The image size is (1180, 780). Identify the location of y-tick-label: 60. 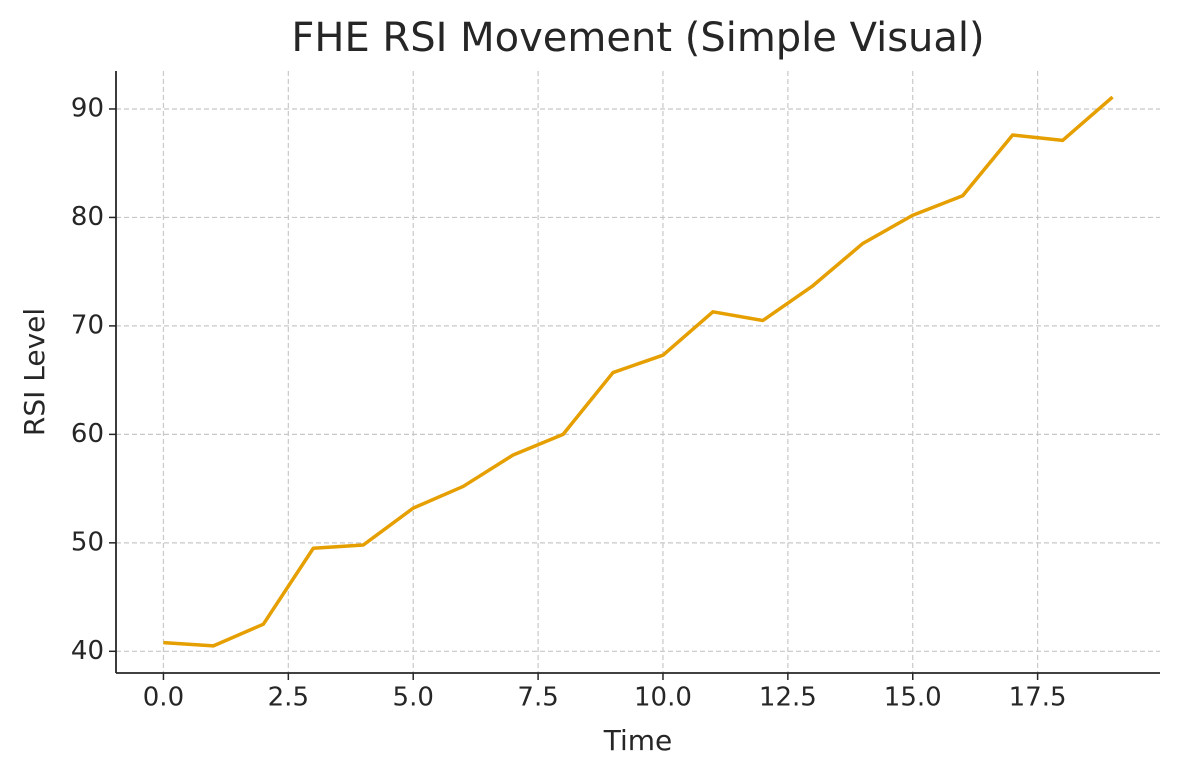
(87, 434).